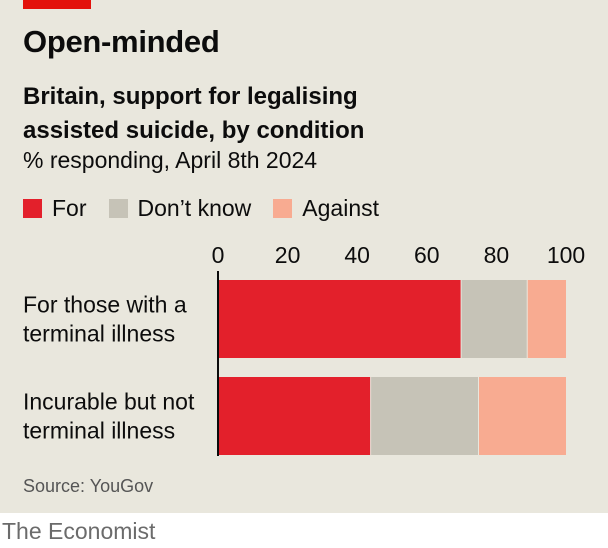 The height and width of the screenshot is (548, 608). What do you see at coordinates (218, 255) in the screenshot?
I see `x-tick-label-0: 0` at bounding box center [218, 255].